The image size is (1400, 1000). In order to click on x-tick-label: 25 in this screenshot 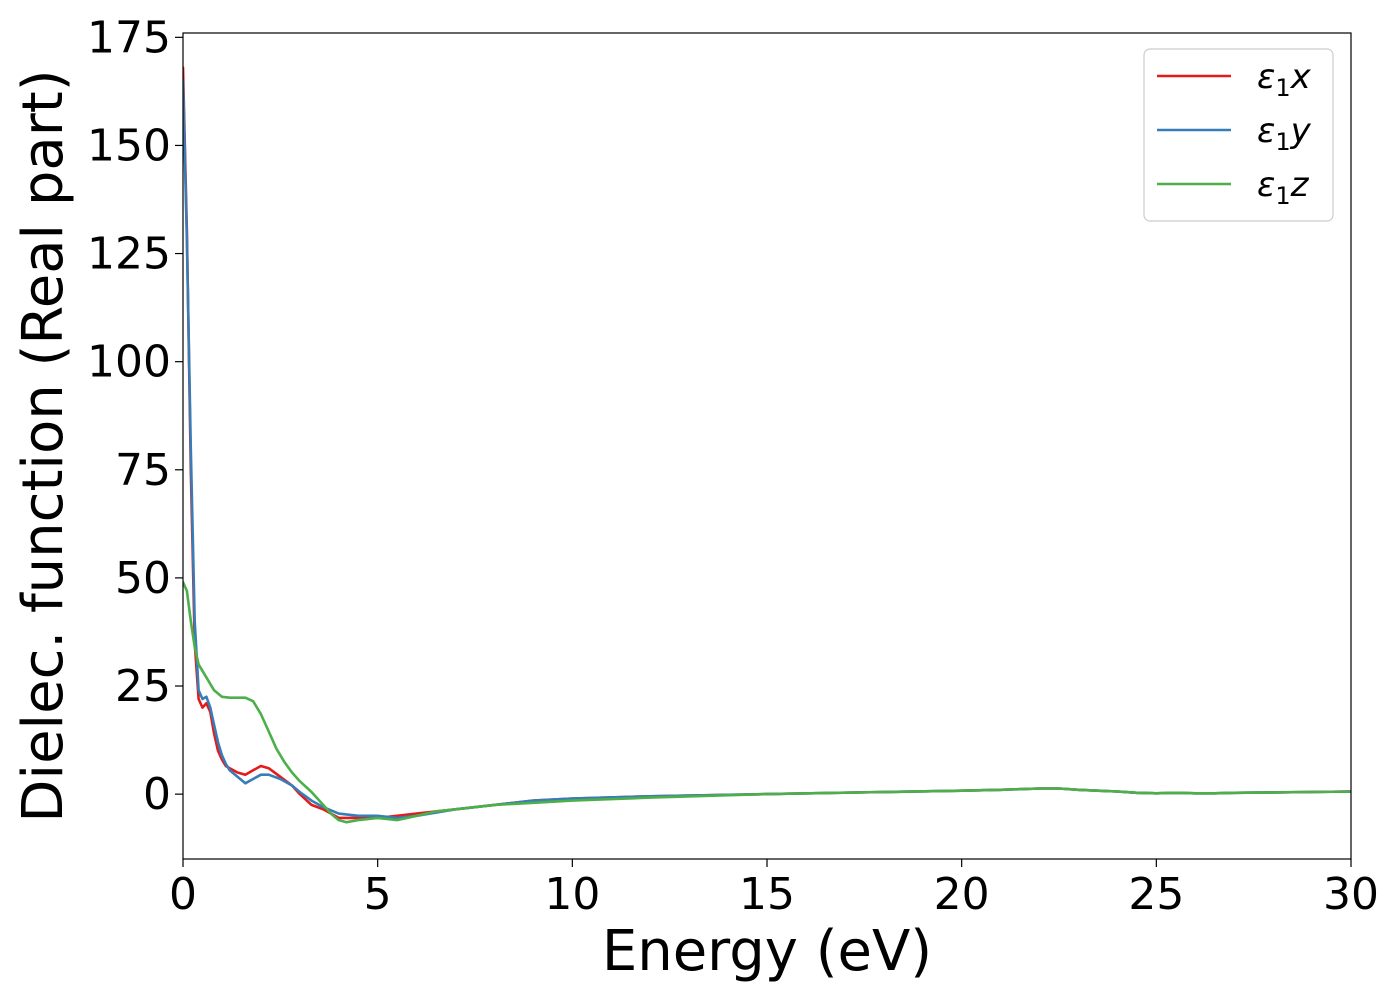, I will do `click(1156, 894)`.